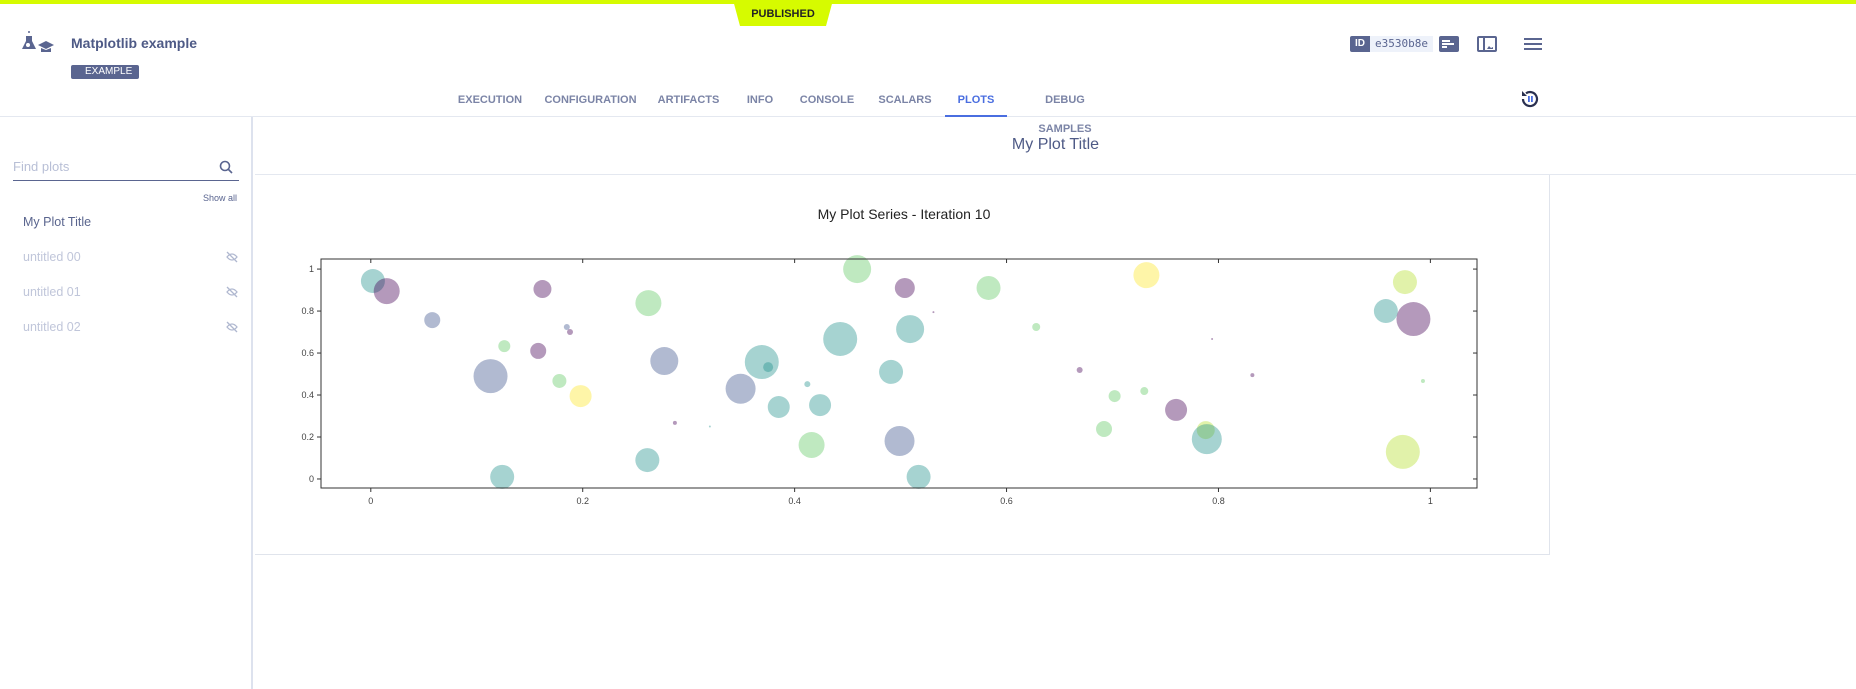 The width and height of the screenshot is (1856, 689). Describe the element at coordinates (783, 13) in the screenshot. I see `published-badge: PUBLISHED` at that location.